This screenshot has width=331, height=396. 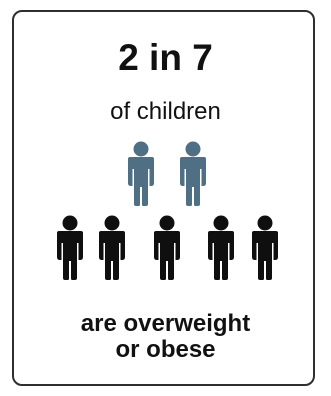 I want to click on subline: of children, so click(x=165, y=111).